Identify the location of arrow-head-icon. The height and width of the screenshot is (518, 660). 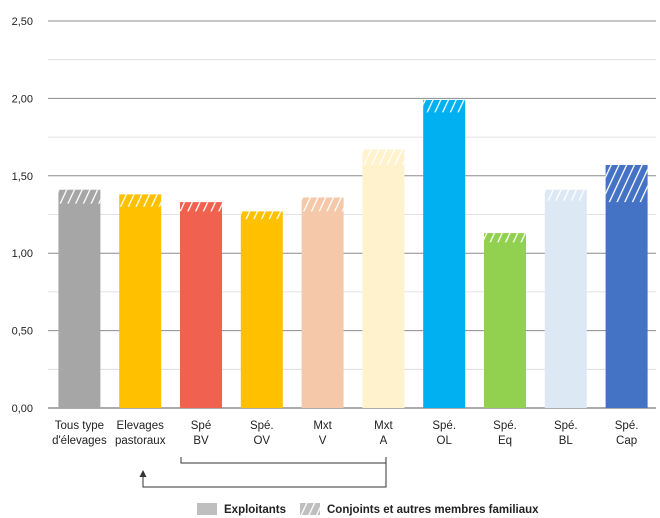
(143, 473).